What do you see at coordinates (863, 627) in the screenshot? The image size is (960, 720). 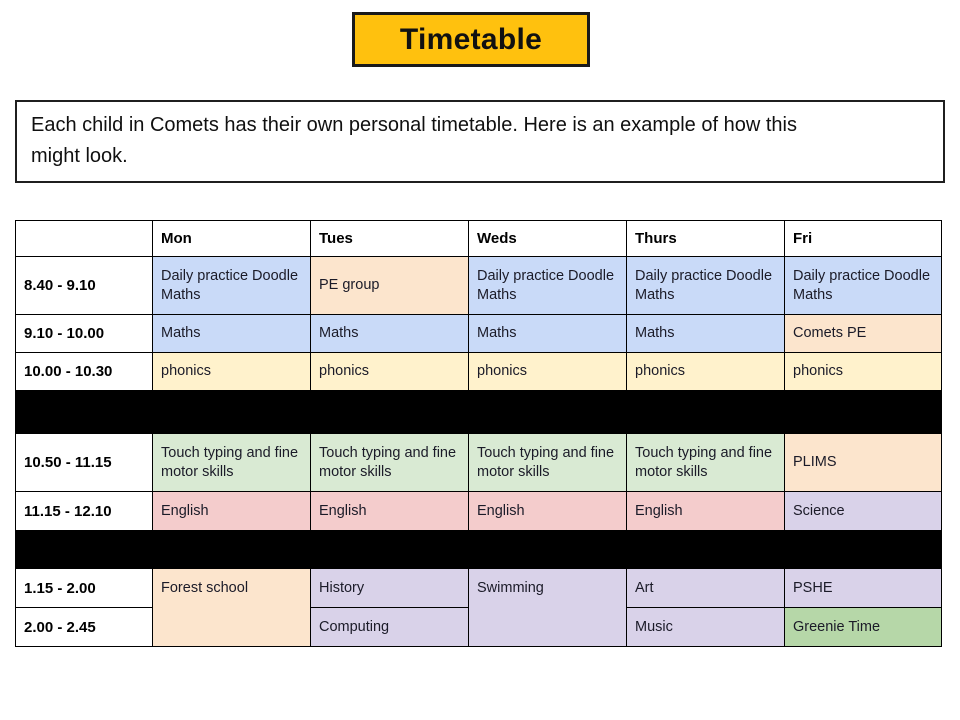 I see `activity-cell: Greenie Time` at bounding box center [863, 627].